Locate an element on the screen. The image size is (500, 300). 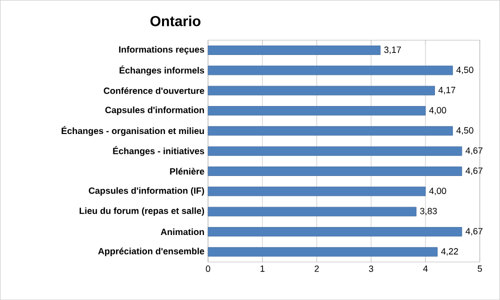
x-tick-label: 5 is located at coordinates (480, 268).